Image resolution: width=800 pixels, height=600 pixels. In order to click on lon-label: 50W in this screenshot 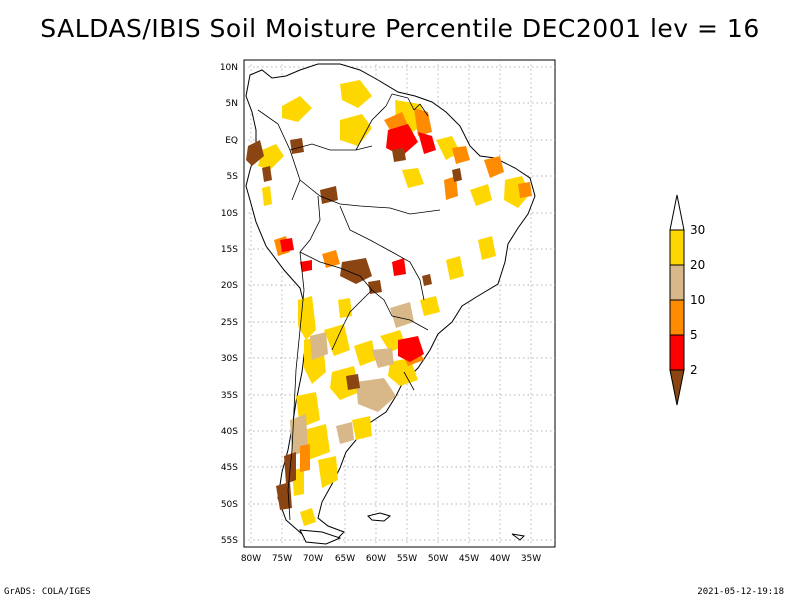, I will do `click(438, 559)`.